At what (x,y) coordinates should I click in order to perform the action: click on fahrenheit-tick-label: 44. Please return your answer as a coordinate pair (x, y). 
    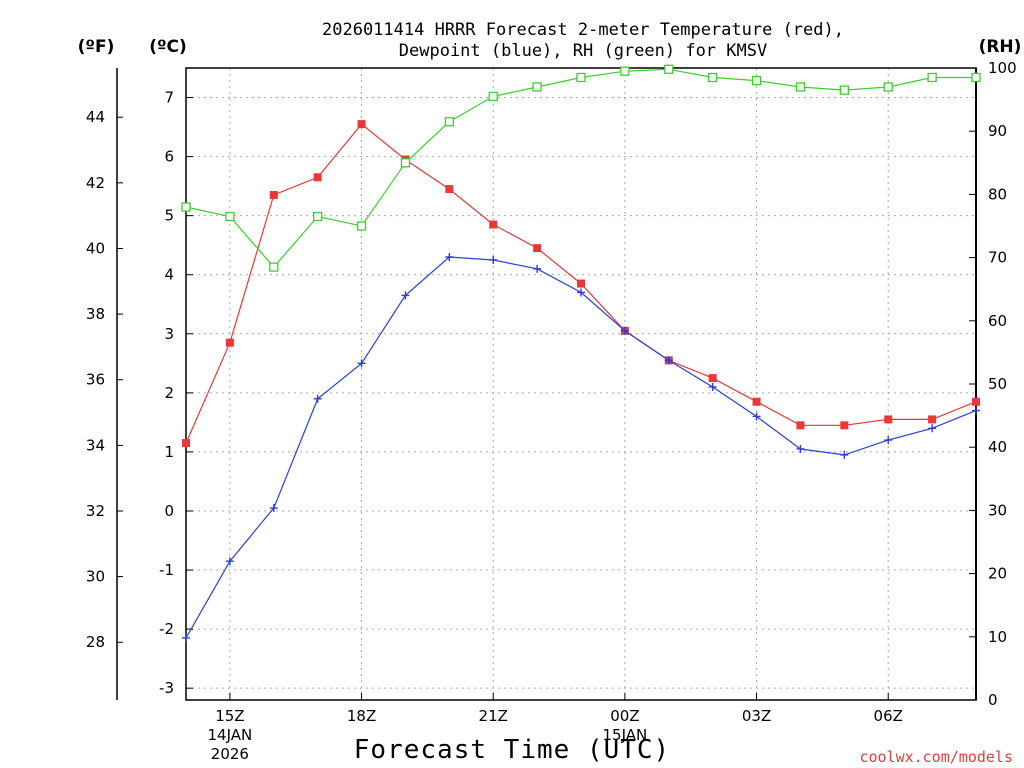
    Looking at the image, I should click on (95, 117).